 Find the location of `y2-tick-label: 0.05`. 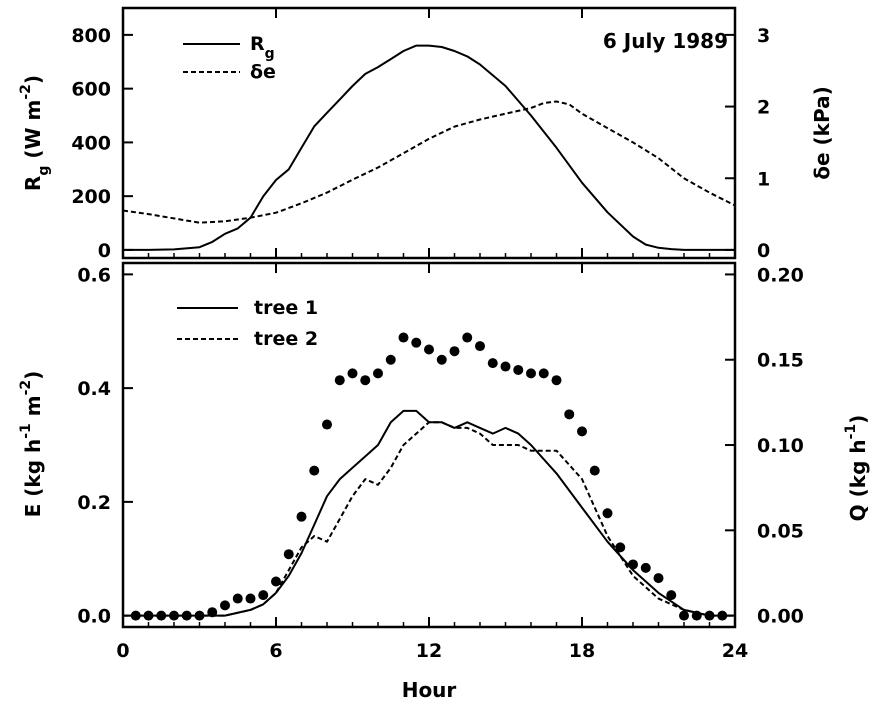

y2-tick-label: 0.05 is located at coordinates (780, 531).